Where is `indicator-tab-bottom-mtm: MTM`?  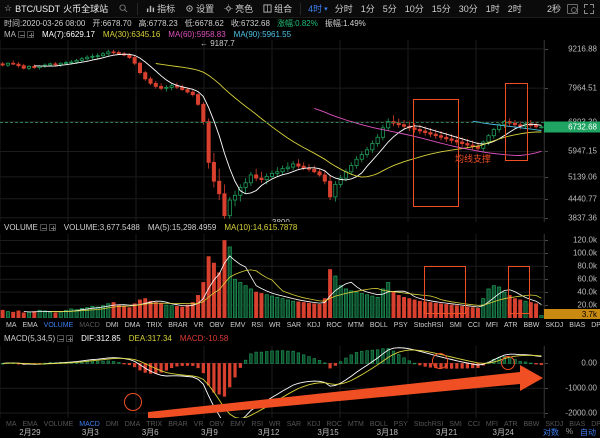
indicator-tab-bottom-mtm: MTM is located at coordinates (355, 424).